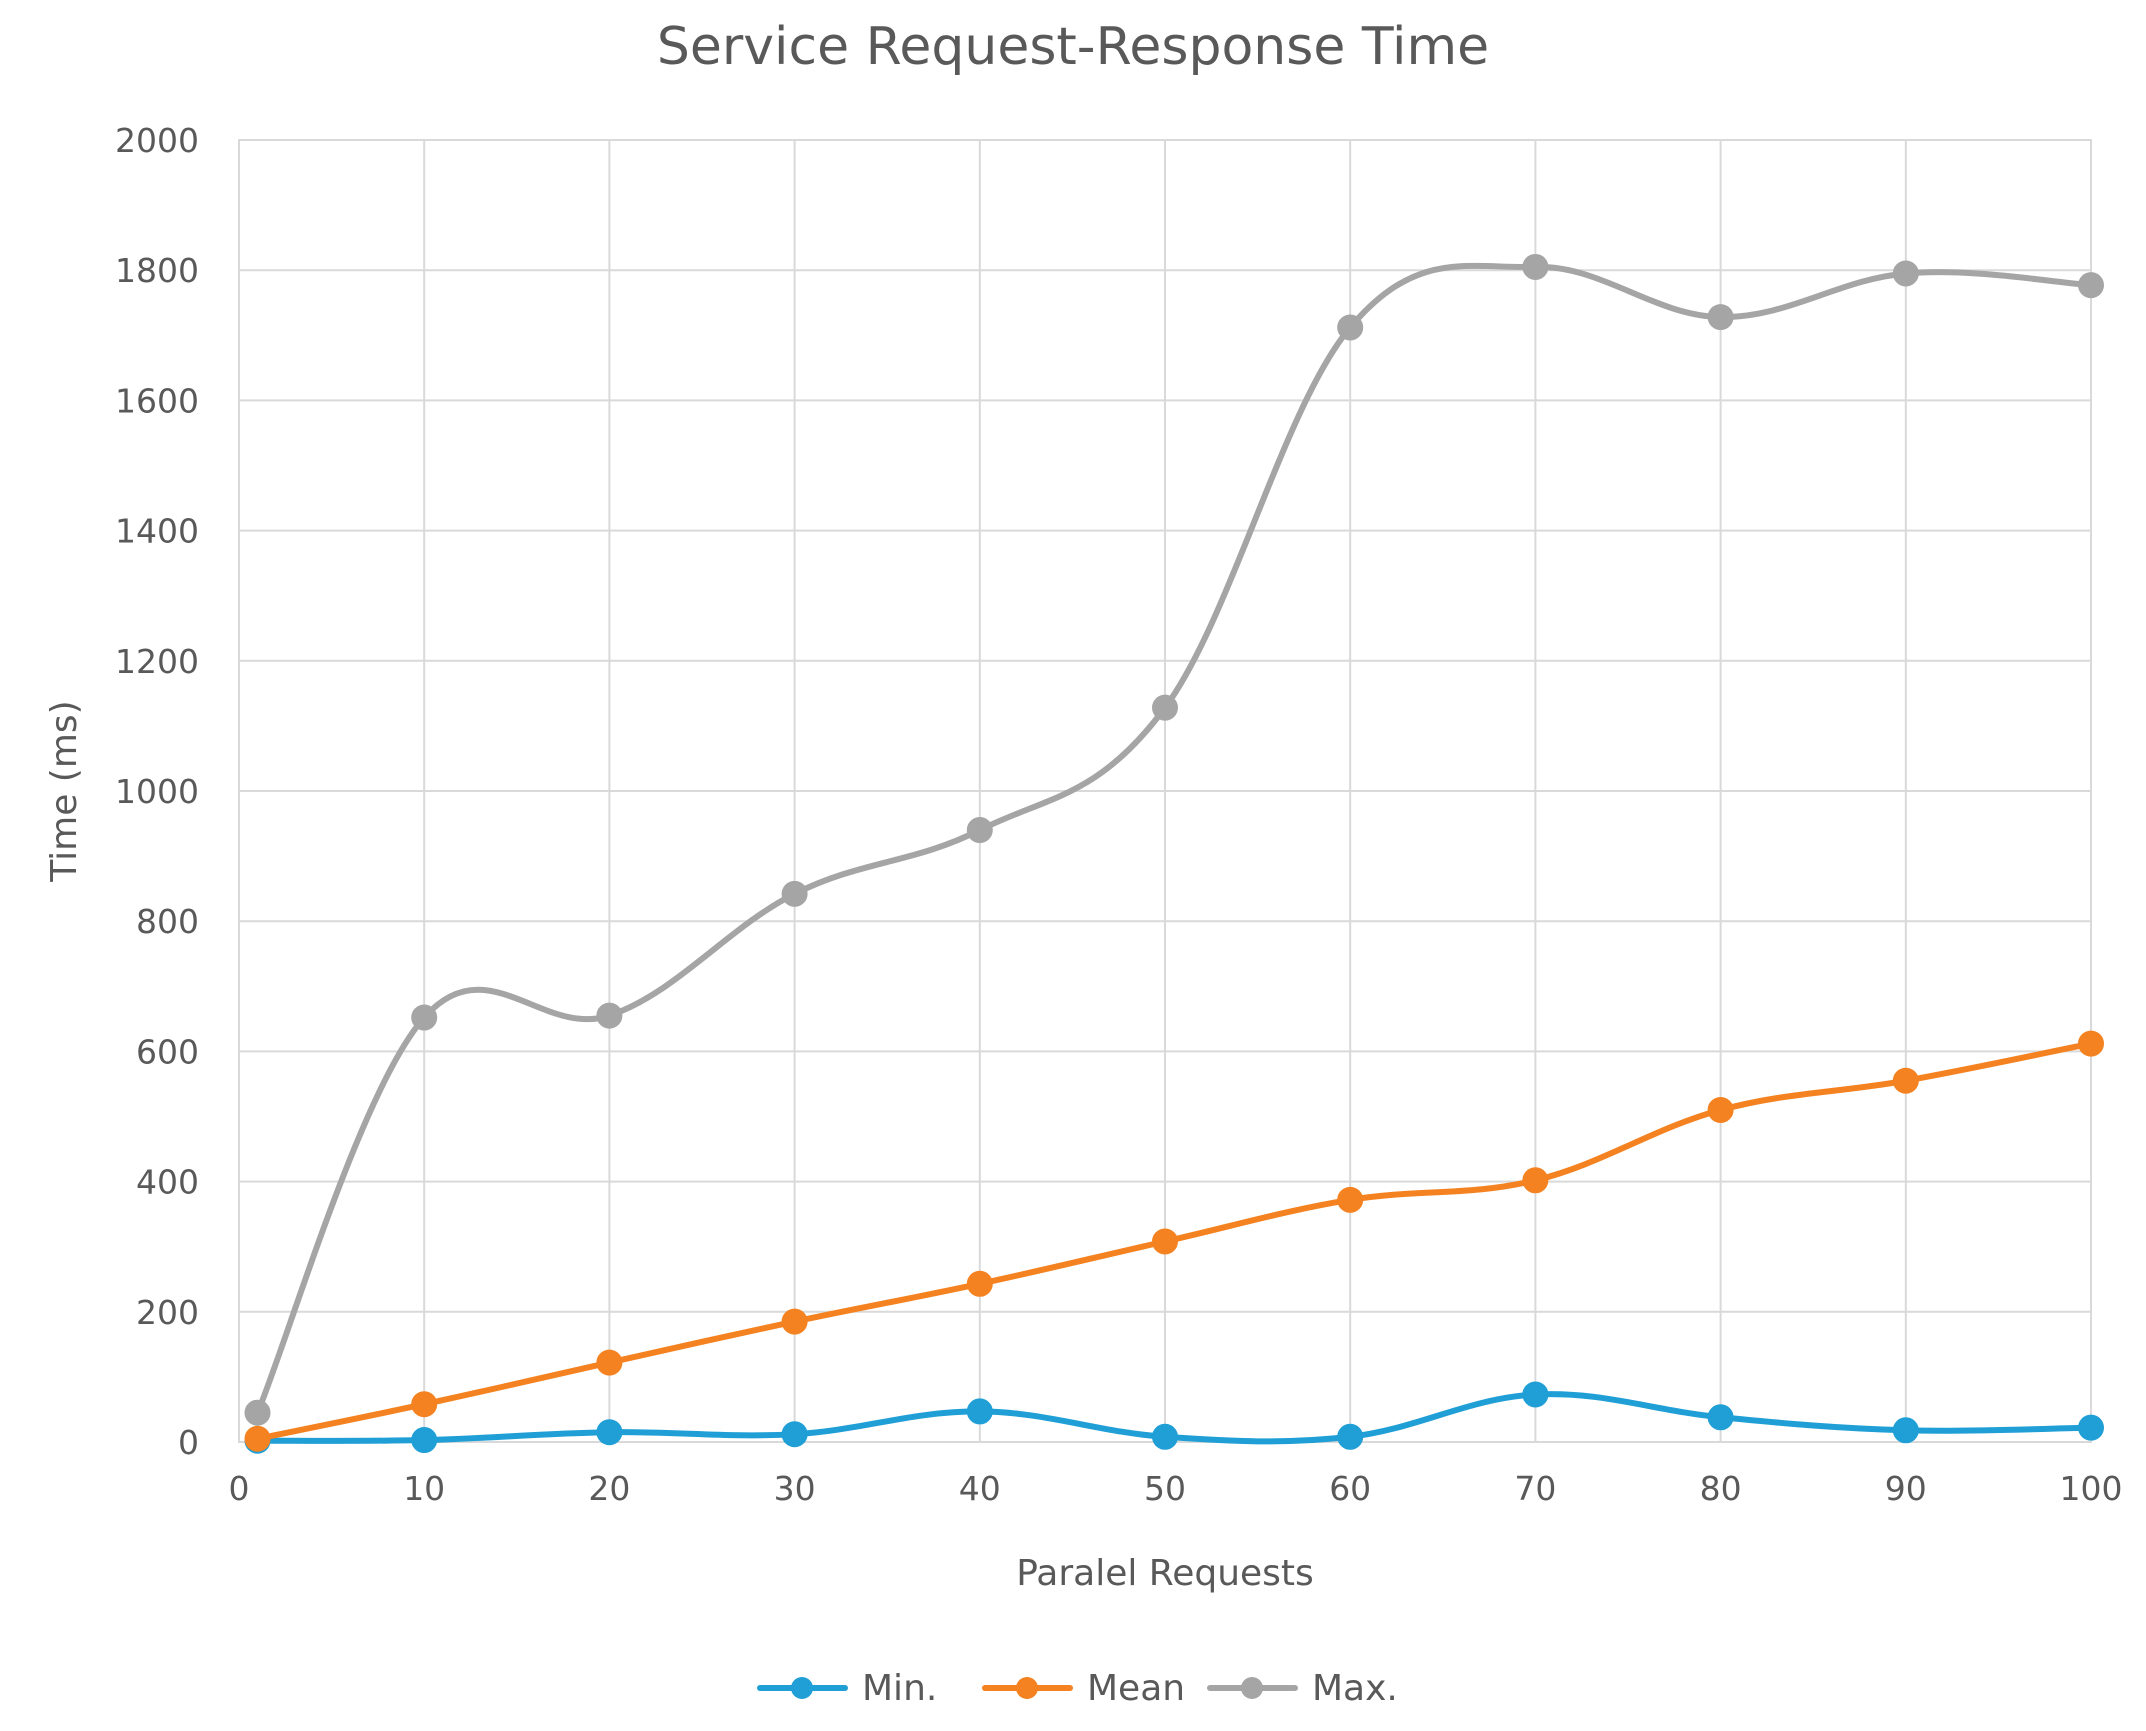  Describe the element at coordinates (1136, 1688) in the screenshot. I see `legend-label: Mean` at that location.